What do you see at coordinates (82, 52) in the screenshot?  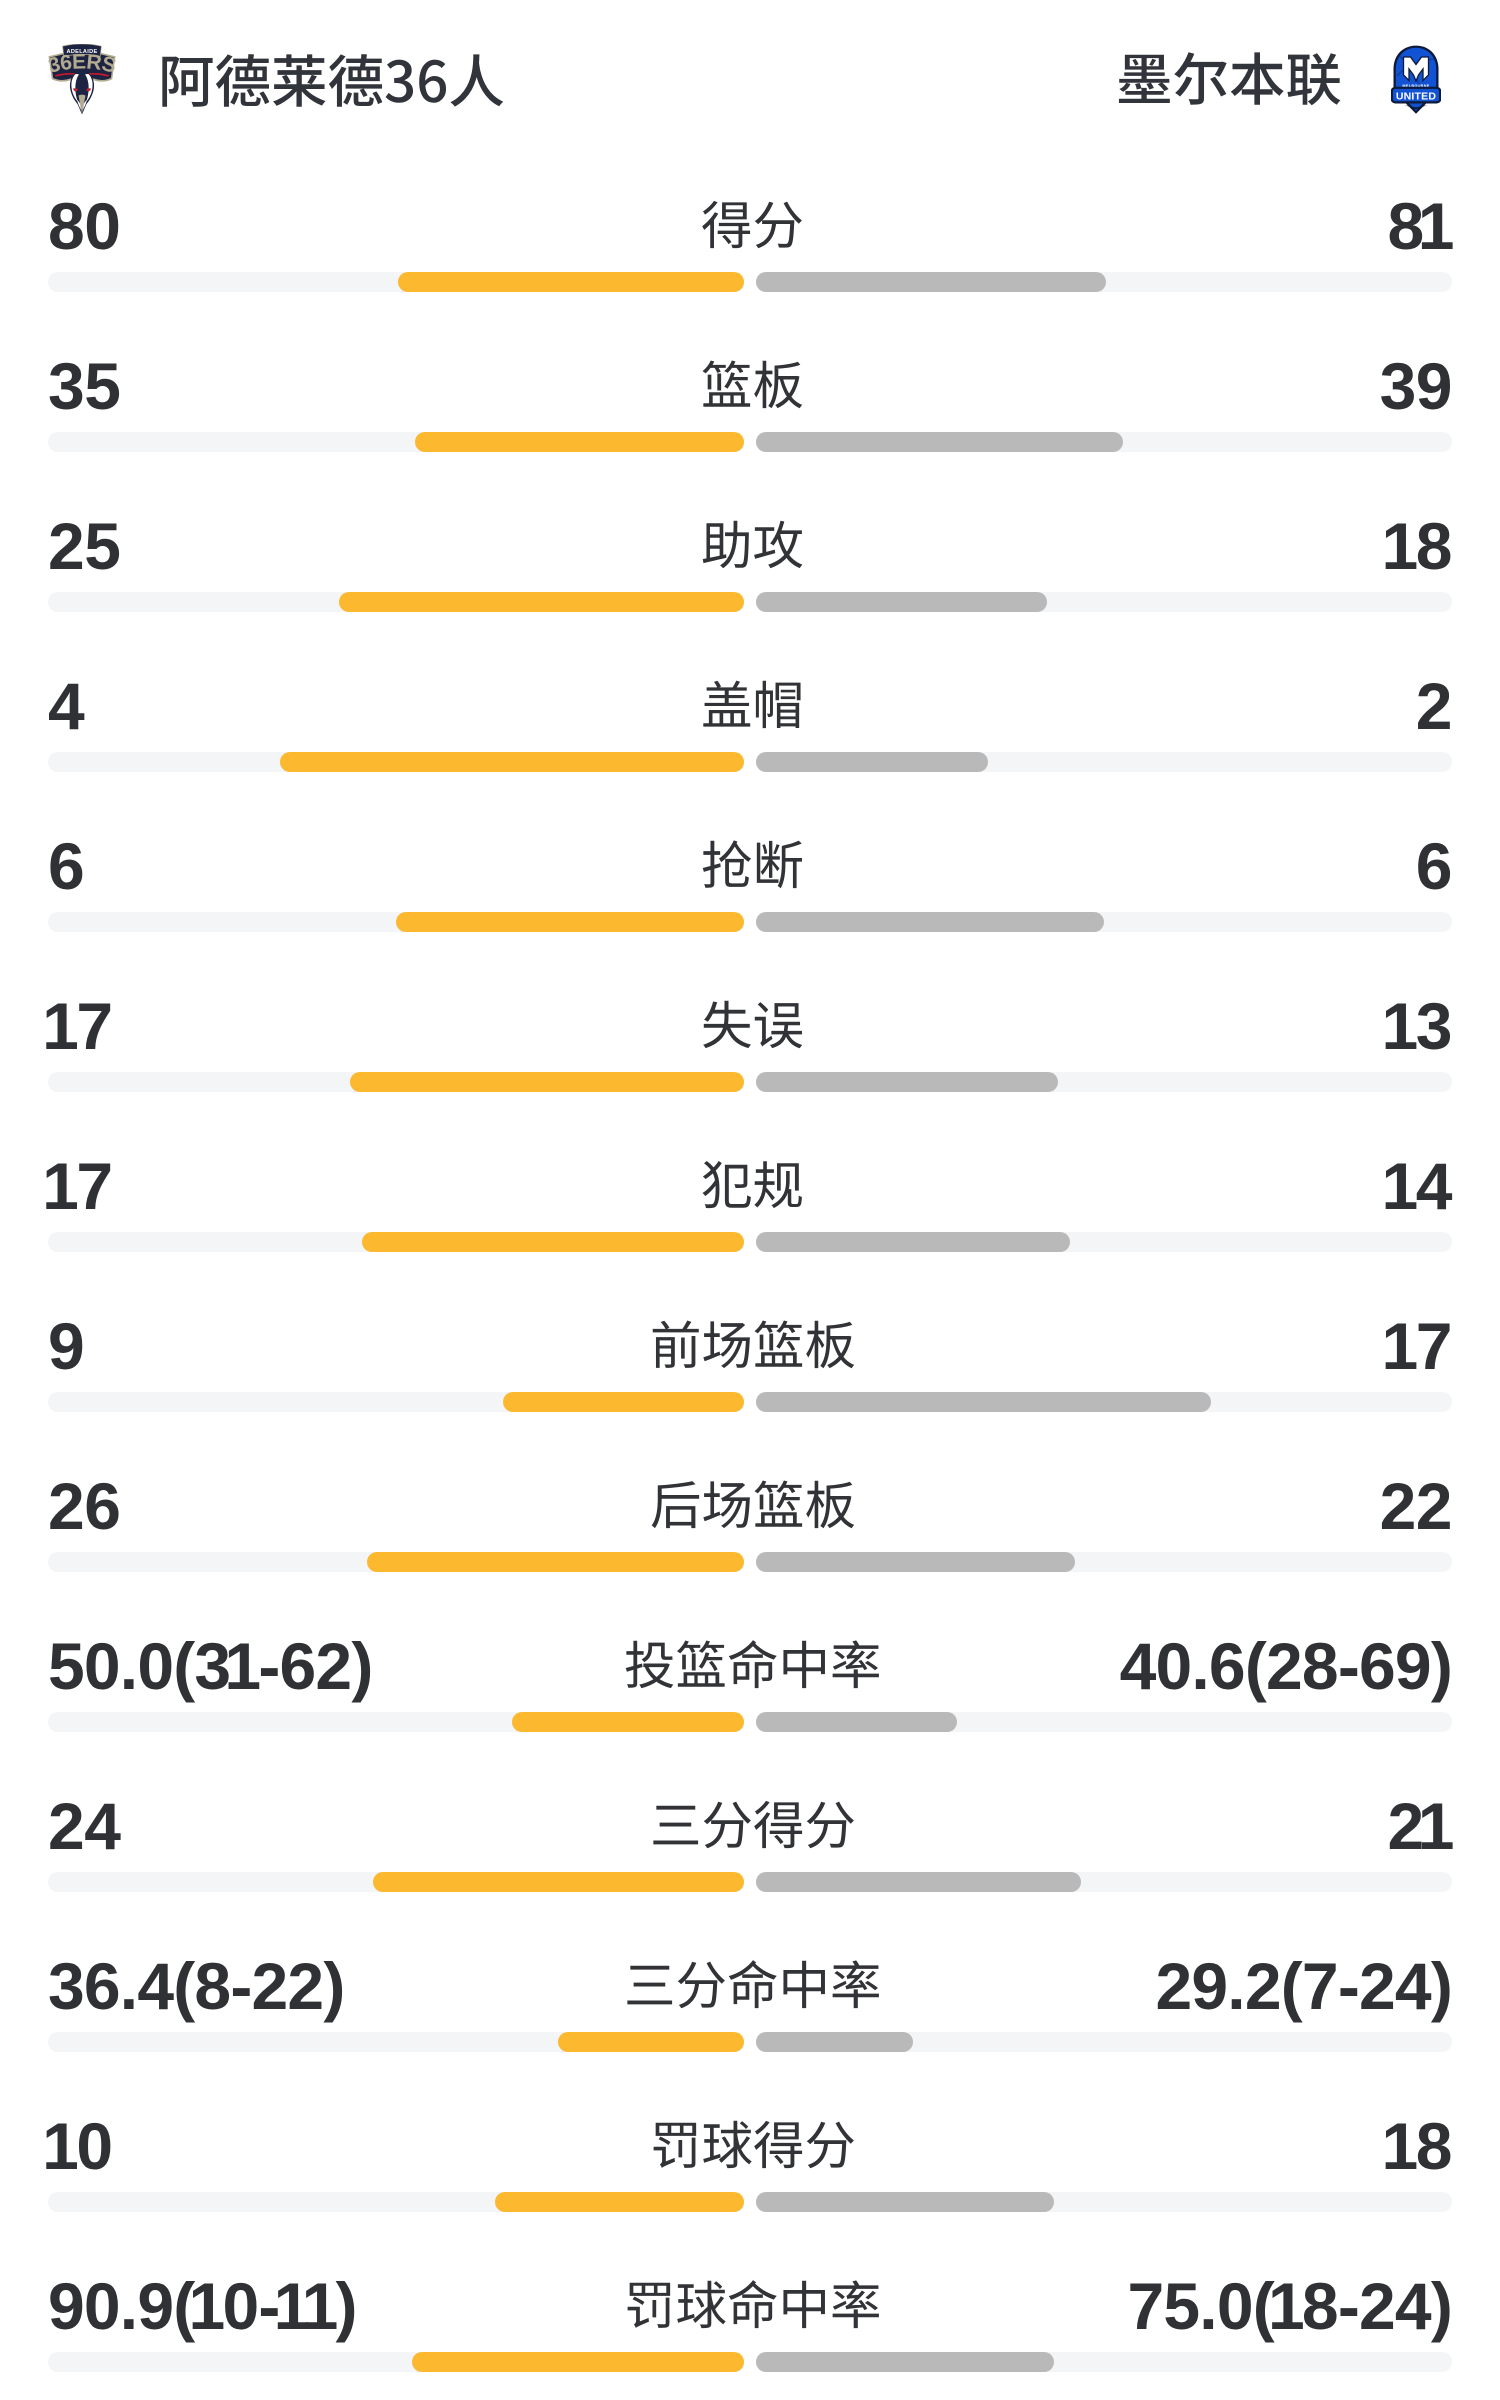 I see `svg-text: ADELAIDE` at bounding box center [82, 52].